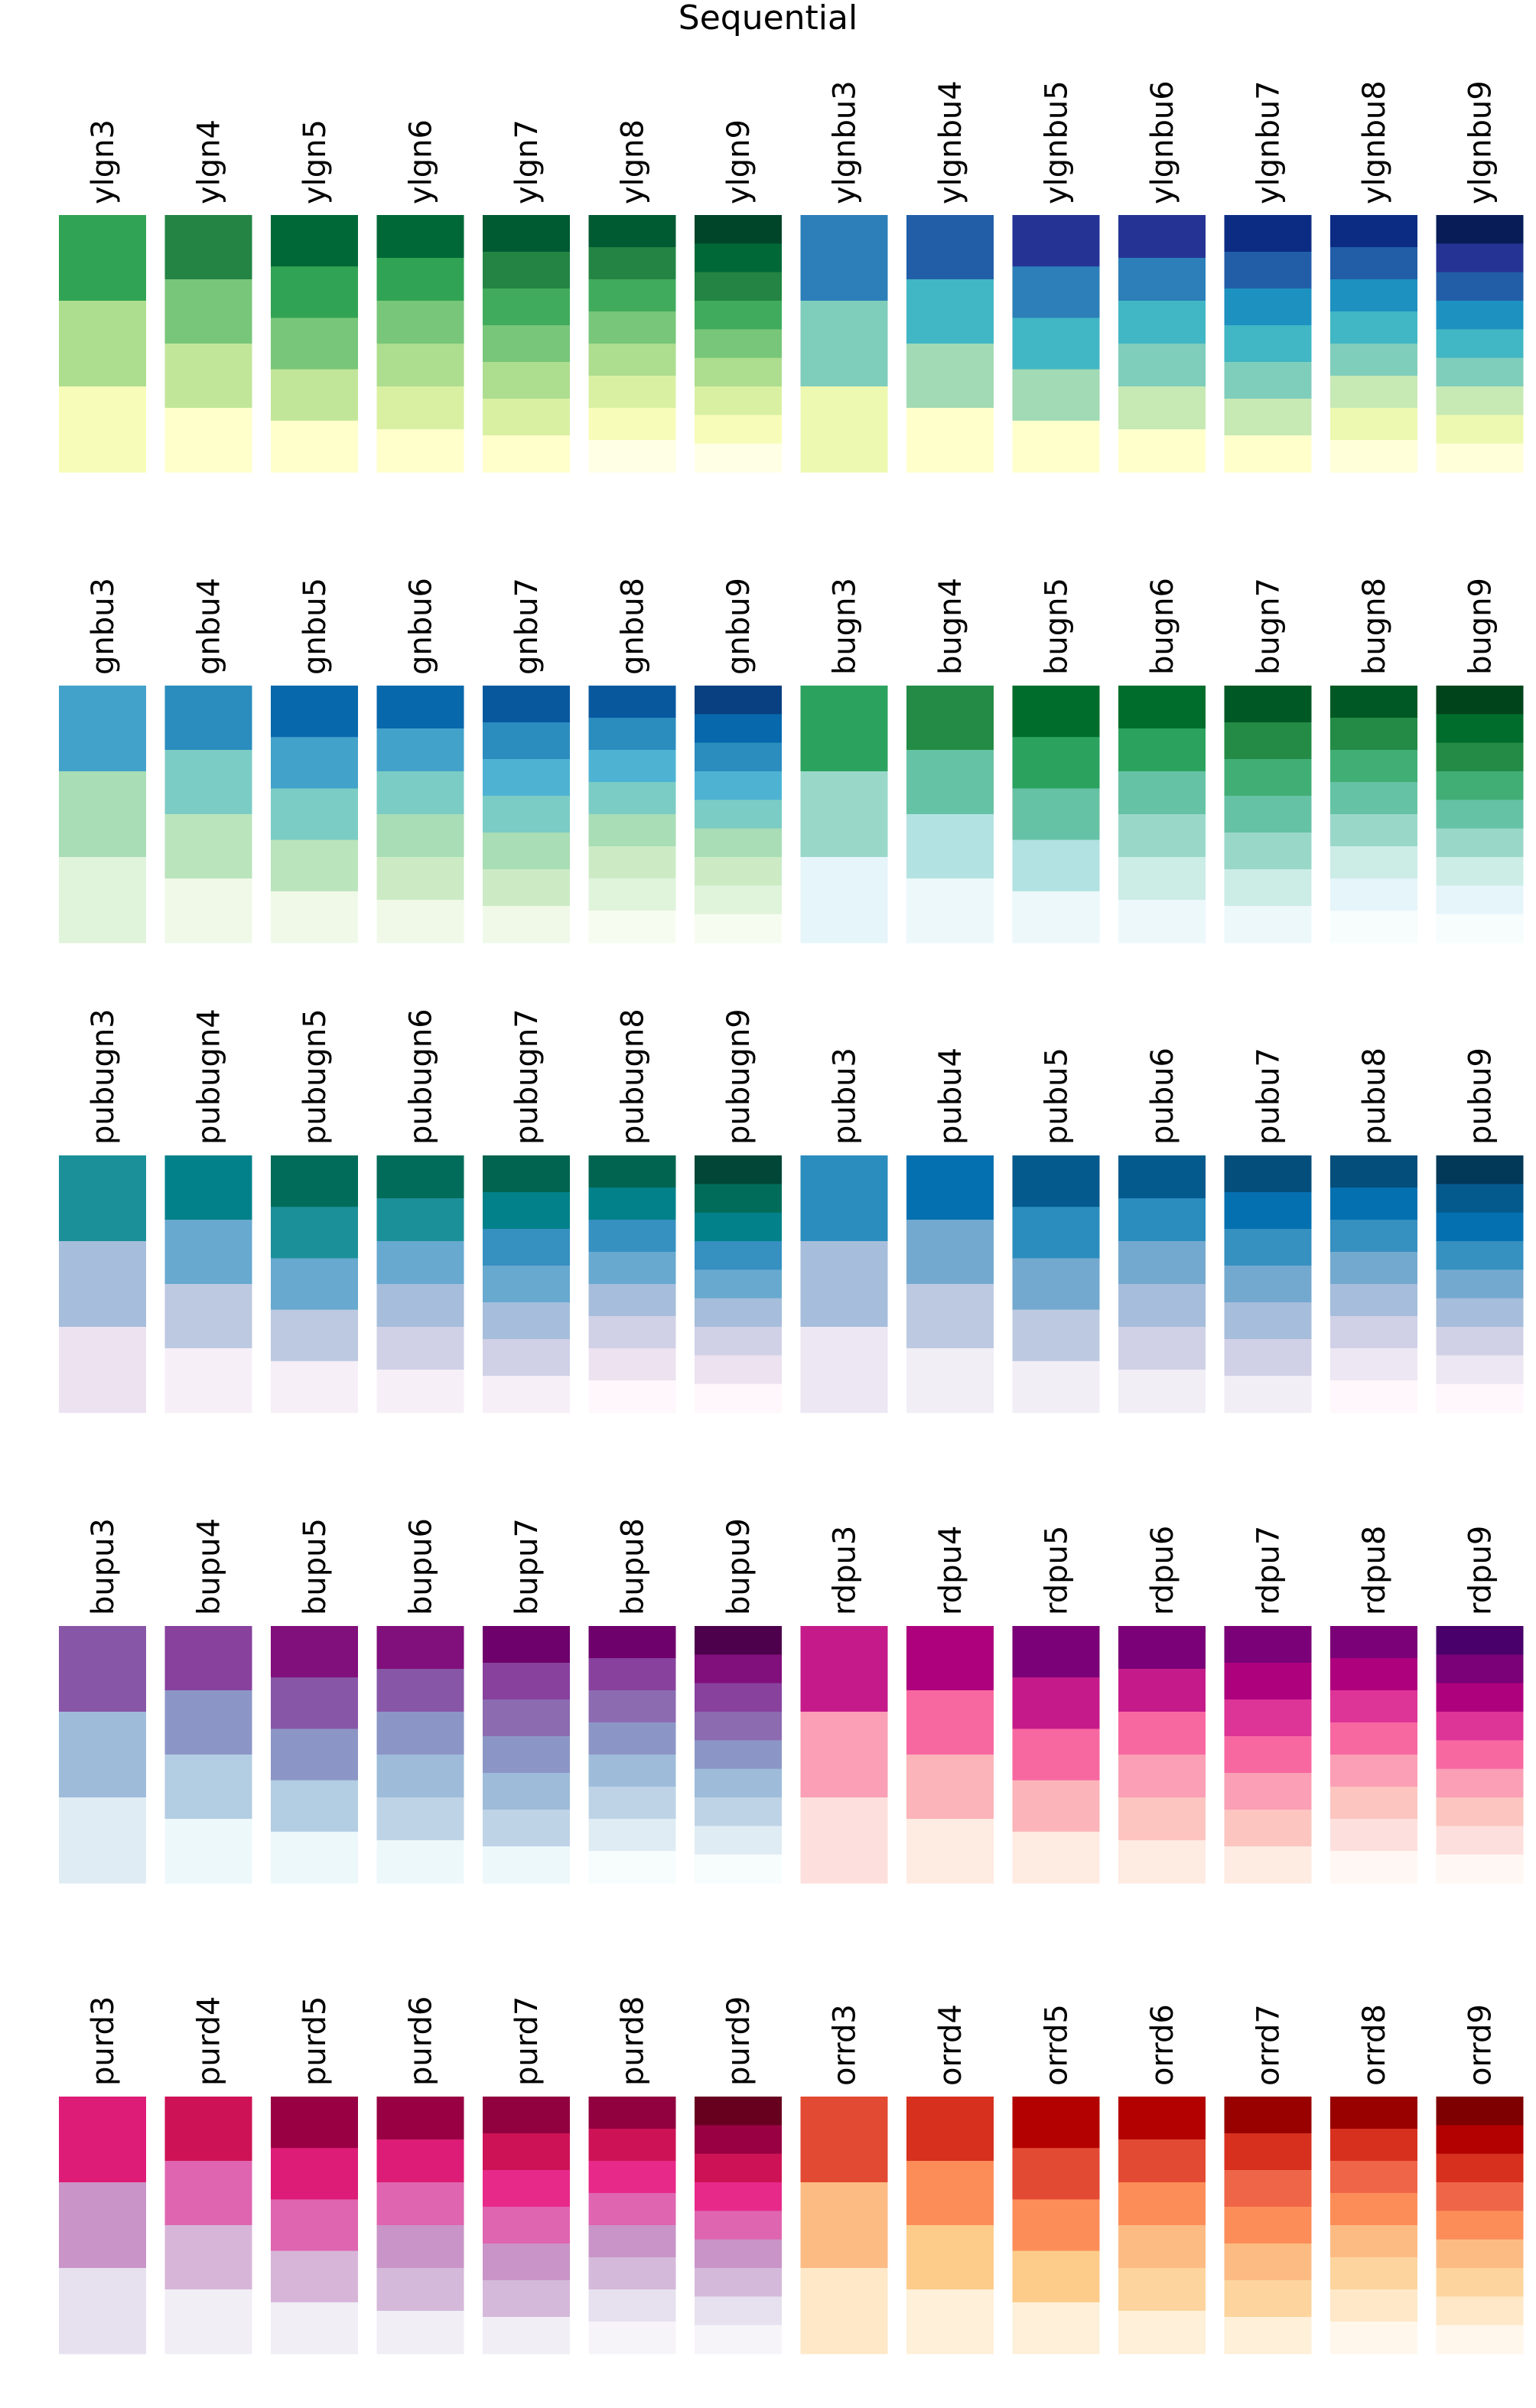  I want to click on palette-label: pubugn6, so click(421, 1076).